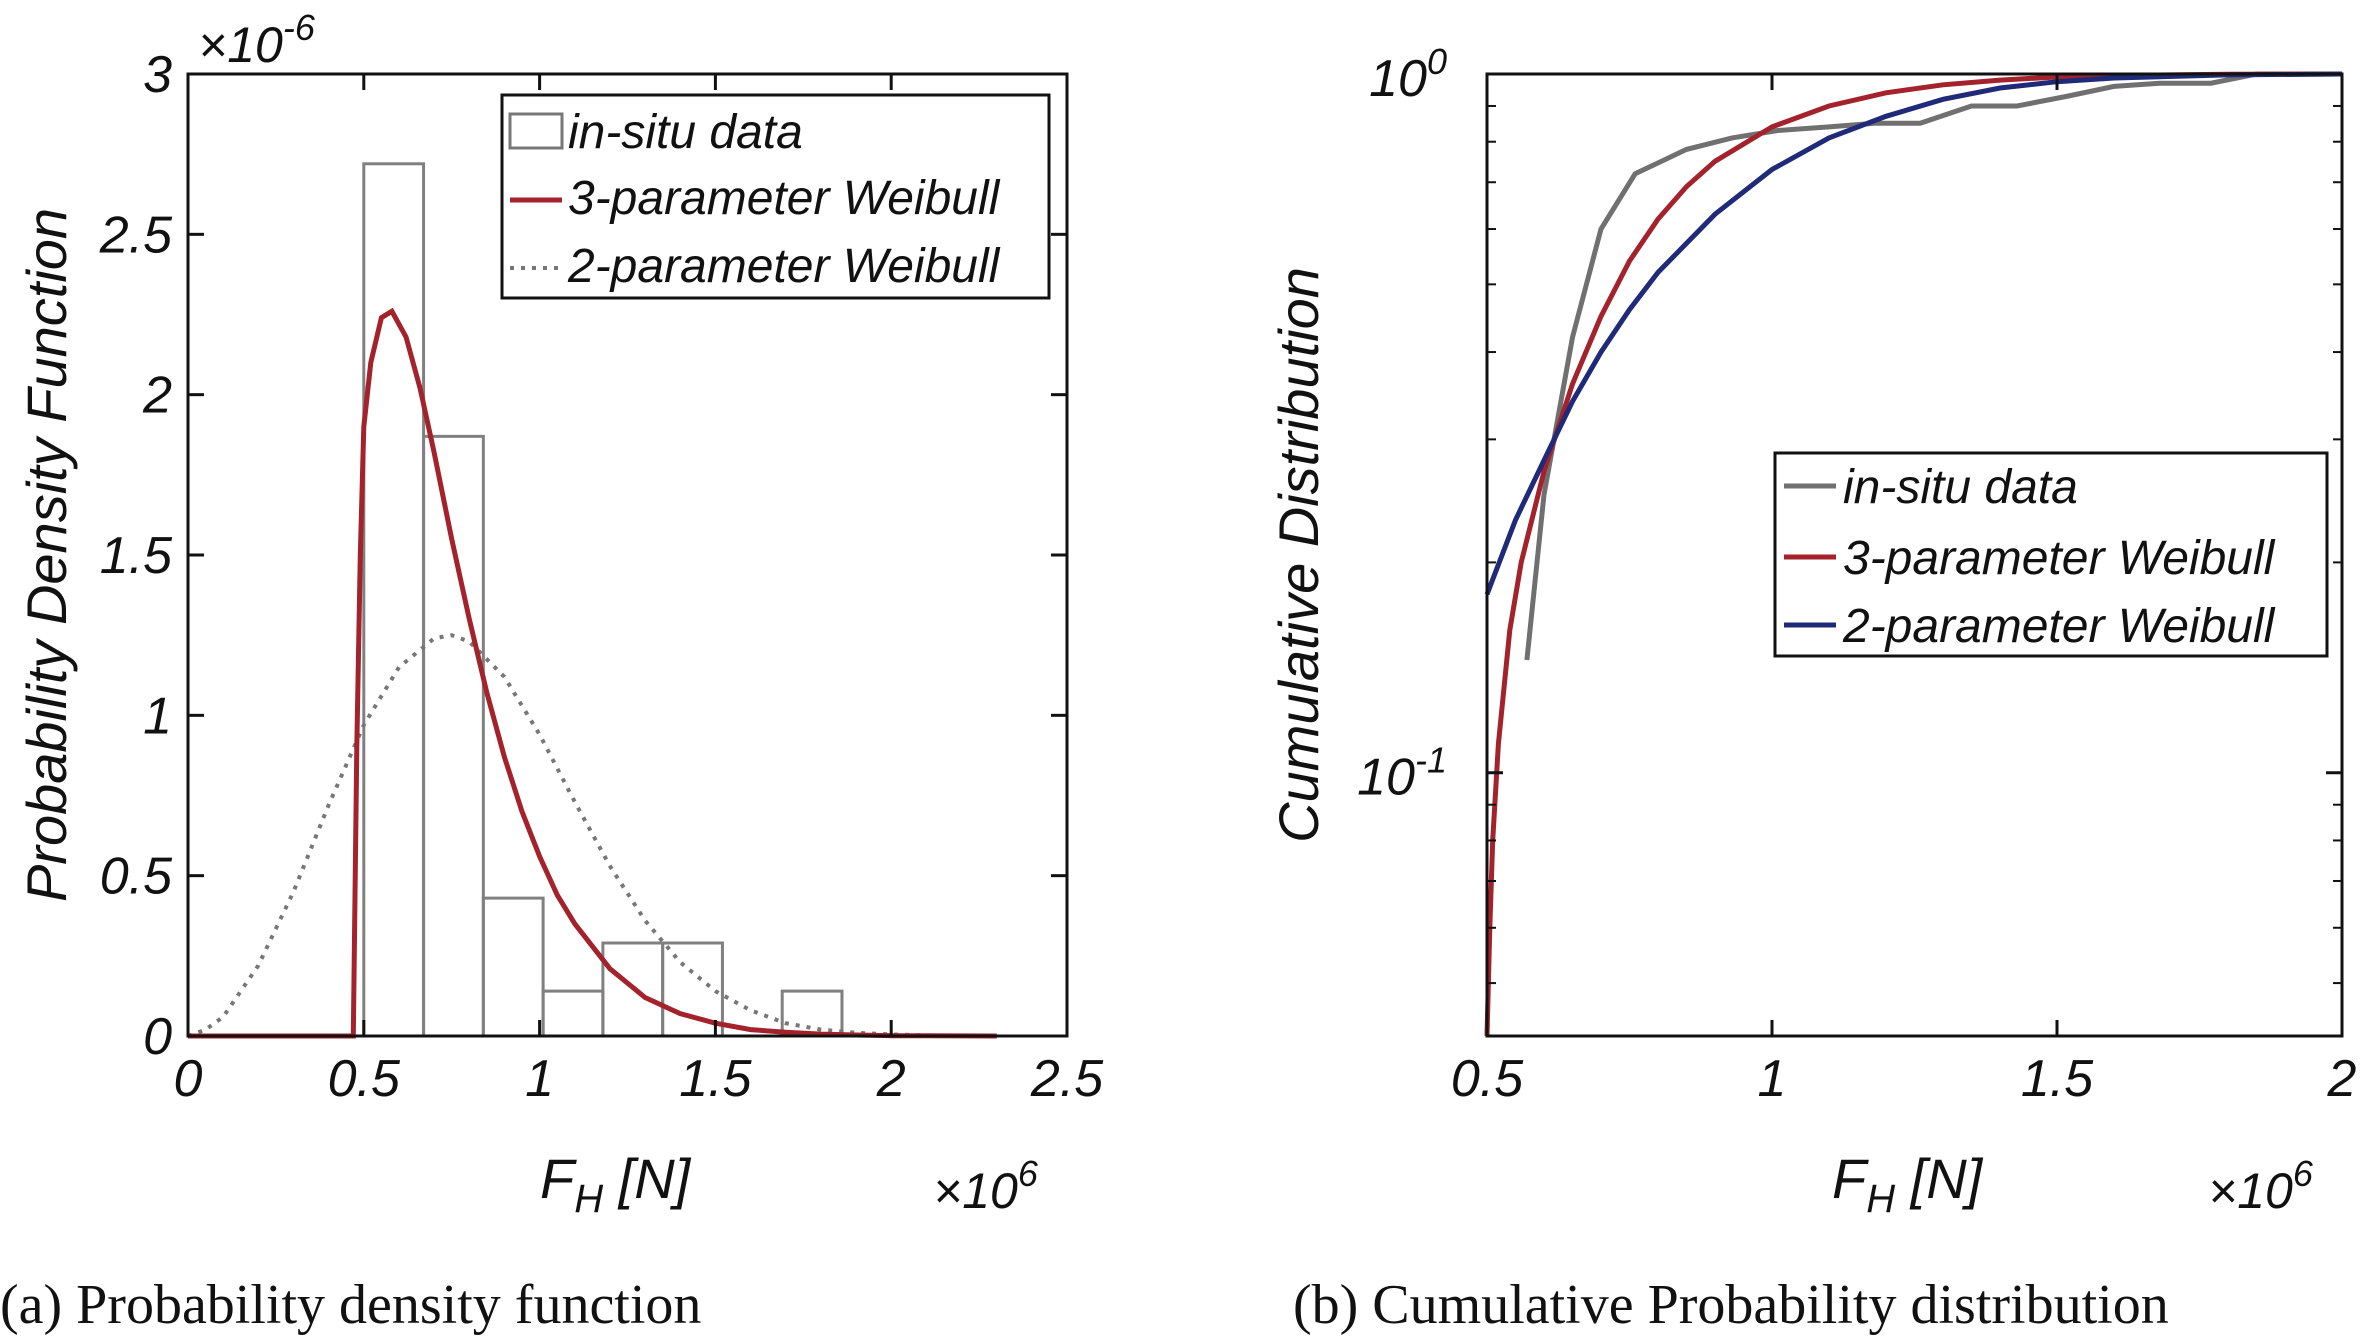 Image resolution: width=2363 pixels, height=1339 pixels. What do you see at coordinates (157, 75) in the screenshot?
I see `a-ytick-label-6: 3` at bounding box center [157, 75].